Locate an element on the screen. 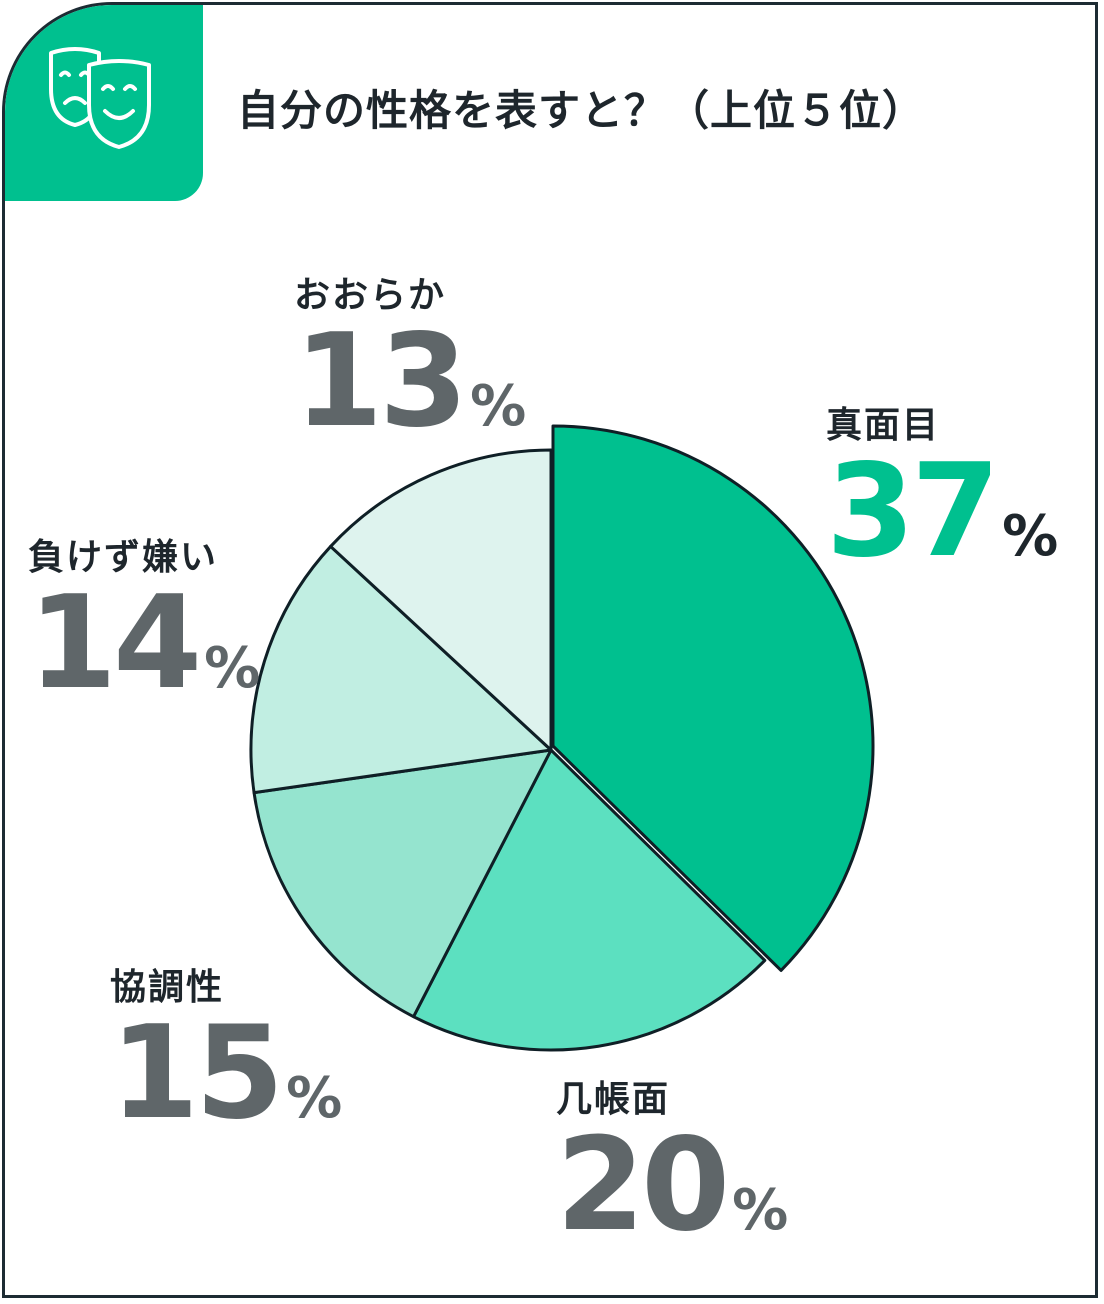  label-makezugirai: 負けず嫌い 14% is located at coordinates (144, 618).